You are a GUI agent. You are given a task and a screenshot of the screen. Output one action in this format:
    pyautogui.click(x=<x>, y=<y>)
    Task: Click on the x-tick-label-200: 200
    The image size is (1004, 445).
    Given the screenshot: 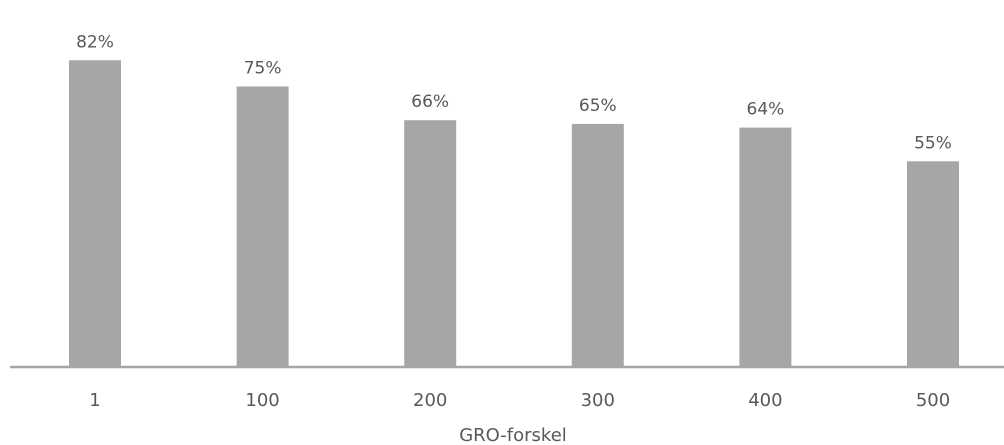 What is the action you would take?
    pyautogui.click(x=430, y=400)
    